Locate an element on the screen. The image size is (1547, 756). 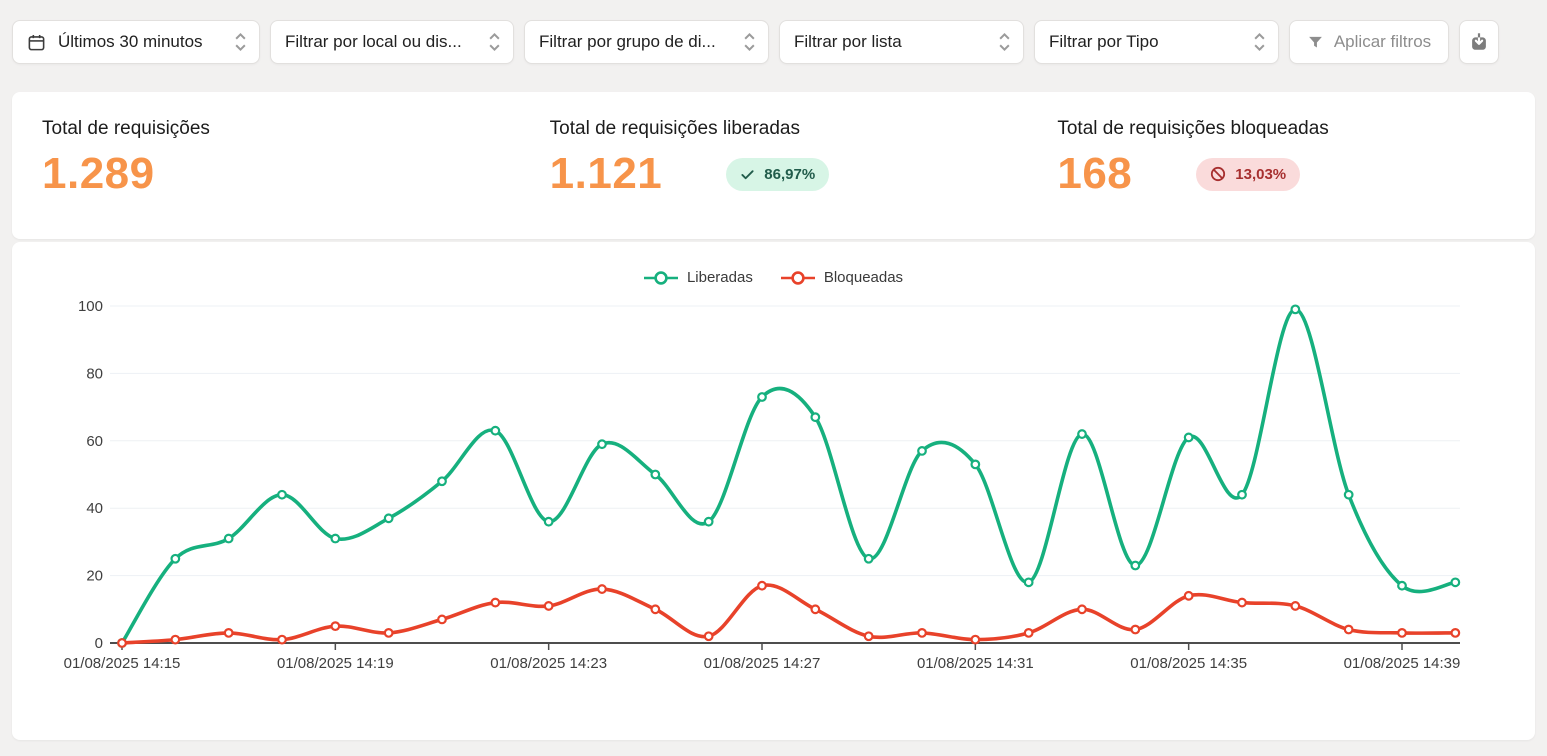
bloqueadas-line is located at coordinates (789, 614).